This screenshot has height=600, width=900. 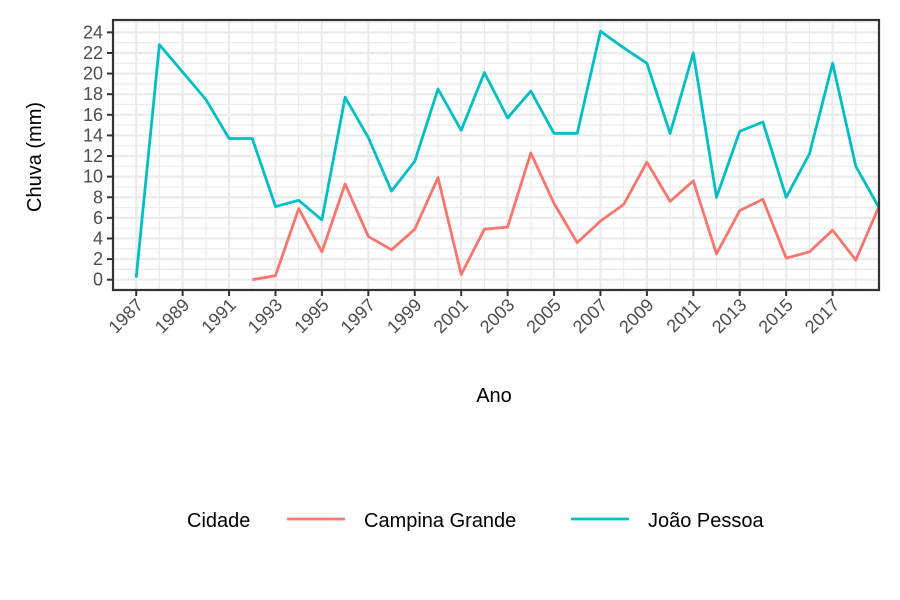 I want to click on y-tick-label: 6, so click(x=98, y=218).